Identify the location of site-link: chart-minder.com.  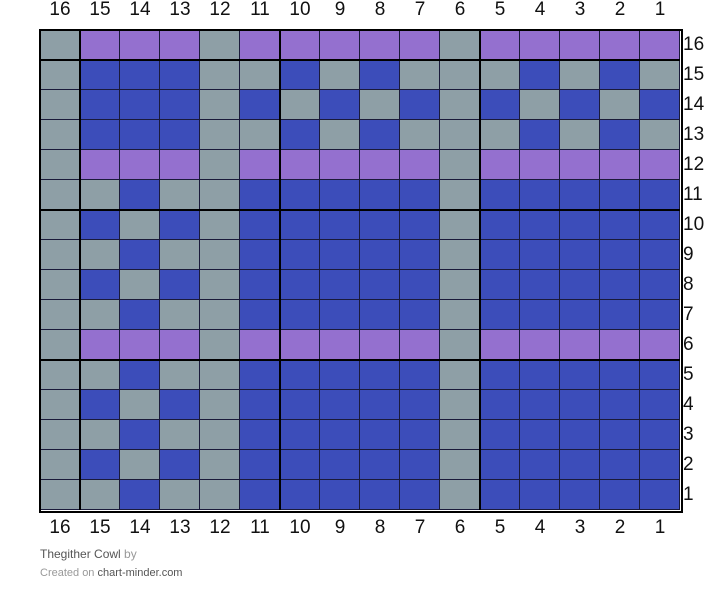
(140, 573).